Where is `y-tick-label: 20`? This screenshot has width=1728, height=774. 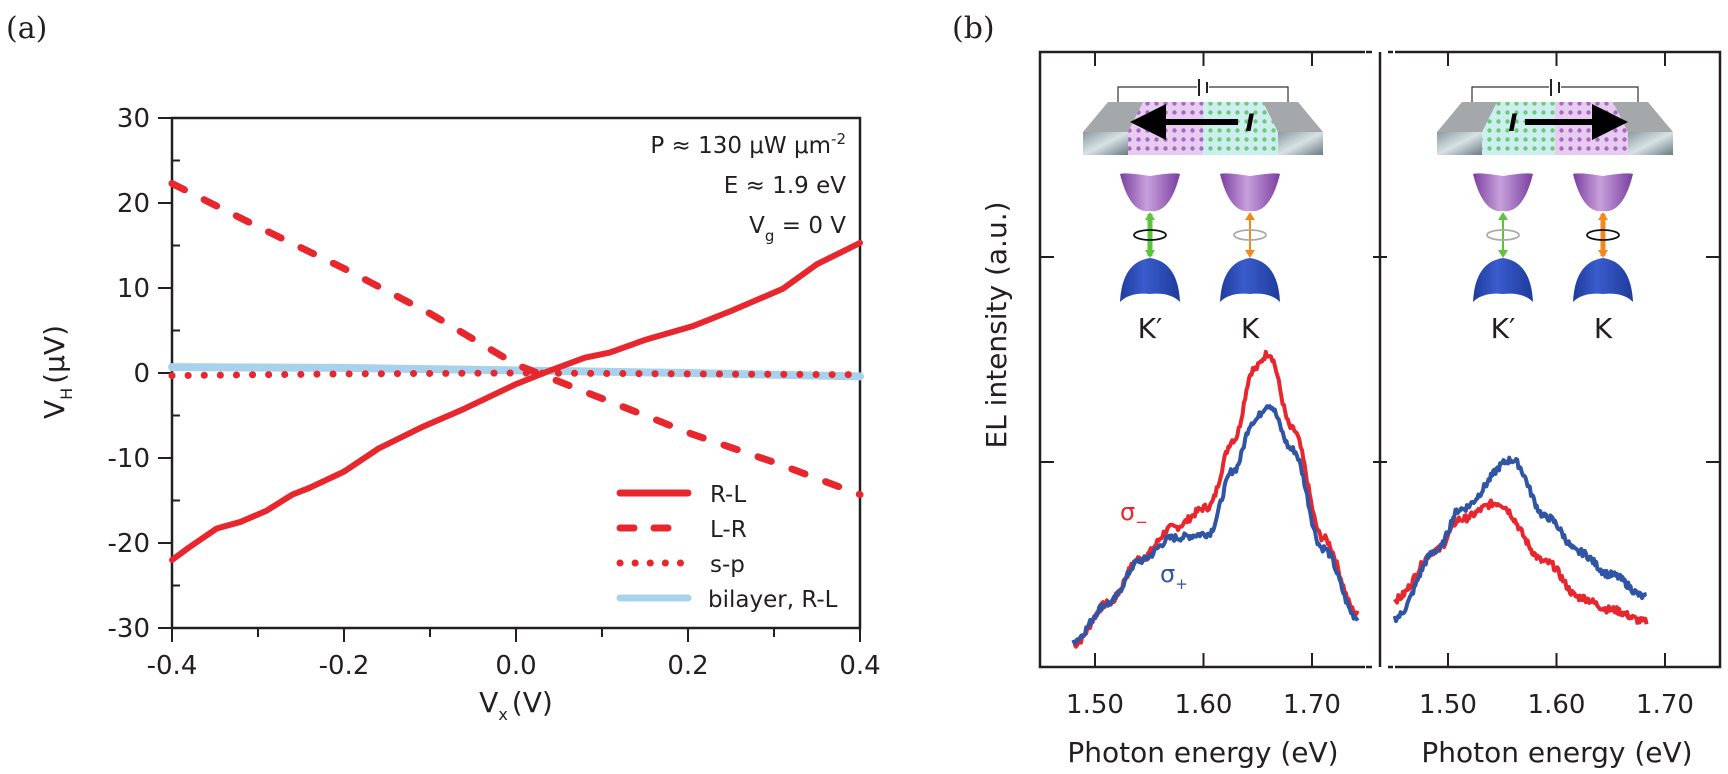
y-tick-label: 20 is located at coordinates (133, 204).